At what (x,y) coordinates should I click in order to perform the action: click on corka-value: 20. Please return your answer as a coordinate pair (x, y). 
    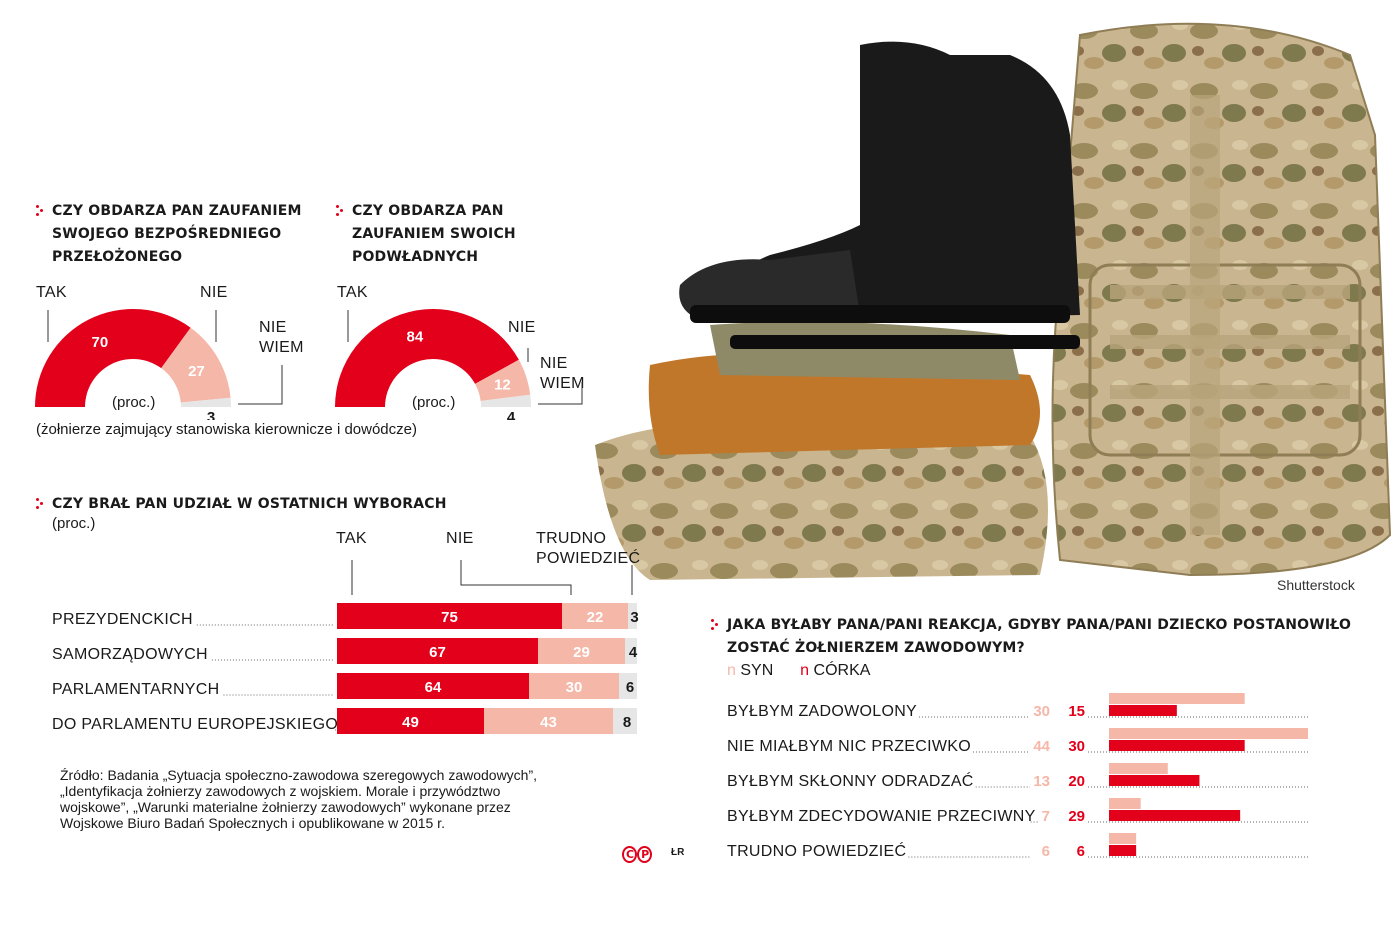
    Looking at the image, I should click on (1076, 781).